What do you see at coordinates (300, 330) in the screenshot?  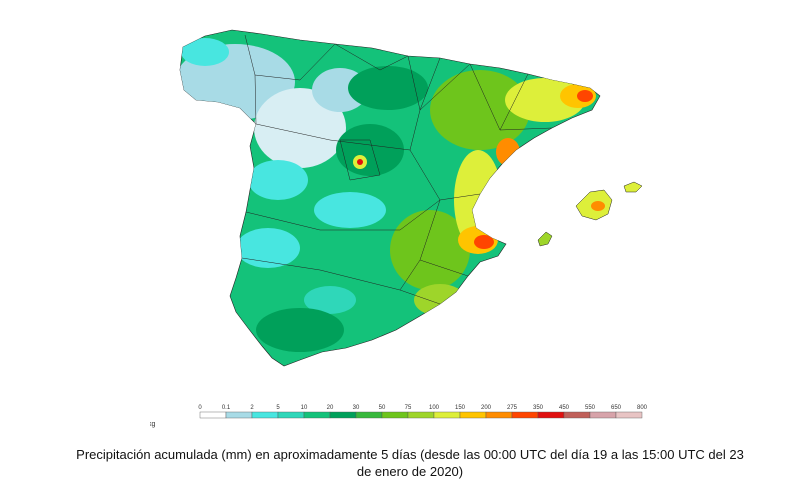 I see `precip-area-green-andalucia` at bounding box center [300, 330].